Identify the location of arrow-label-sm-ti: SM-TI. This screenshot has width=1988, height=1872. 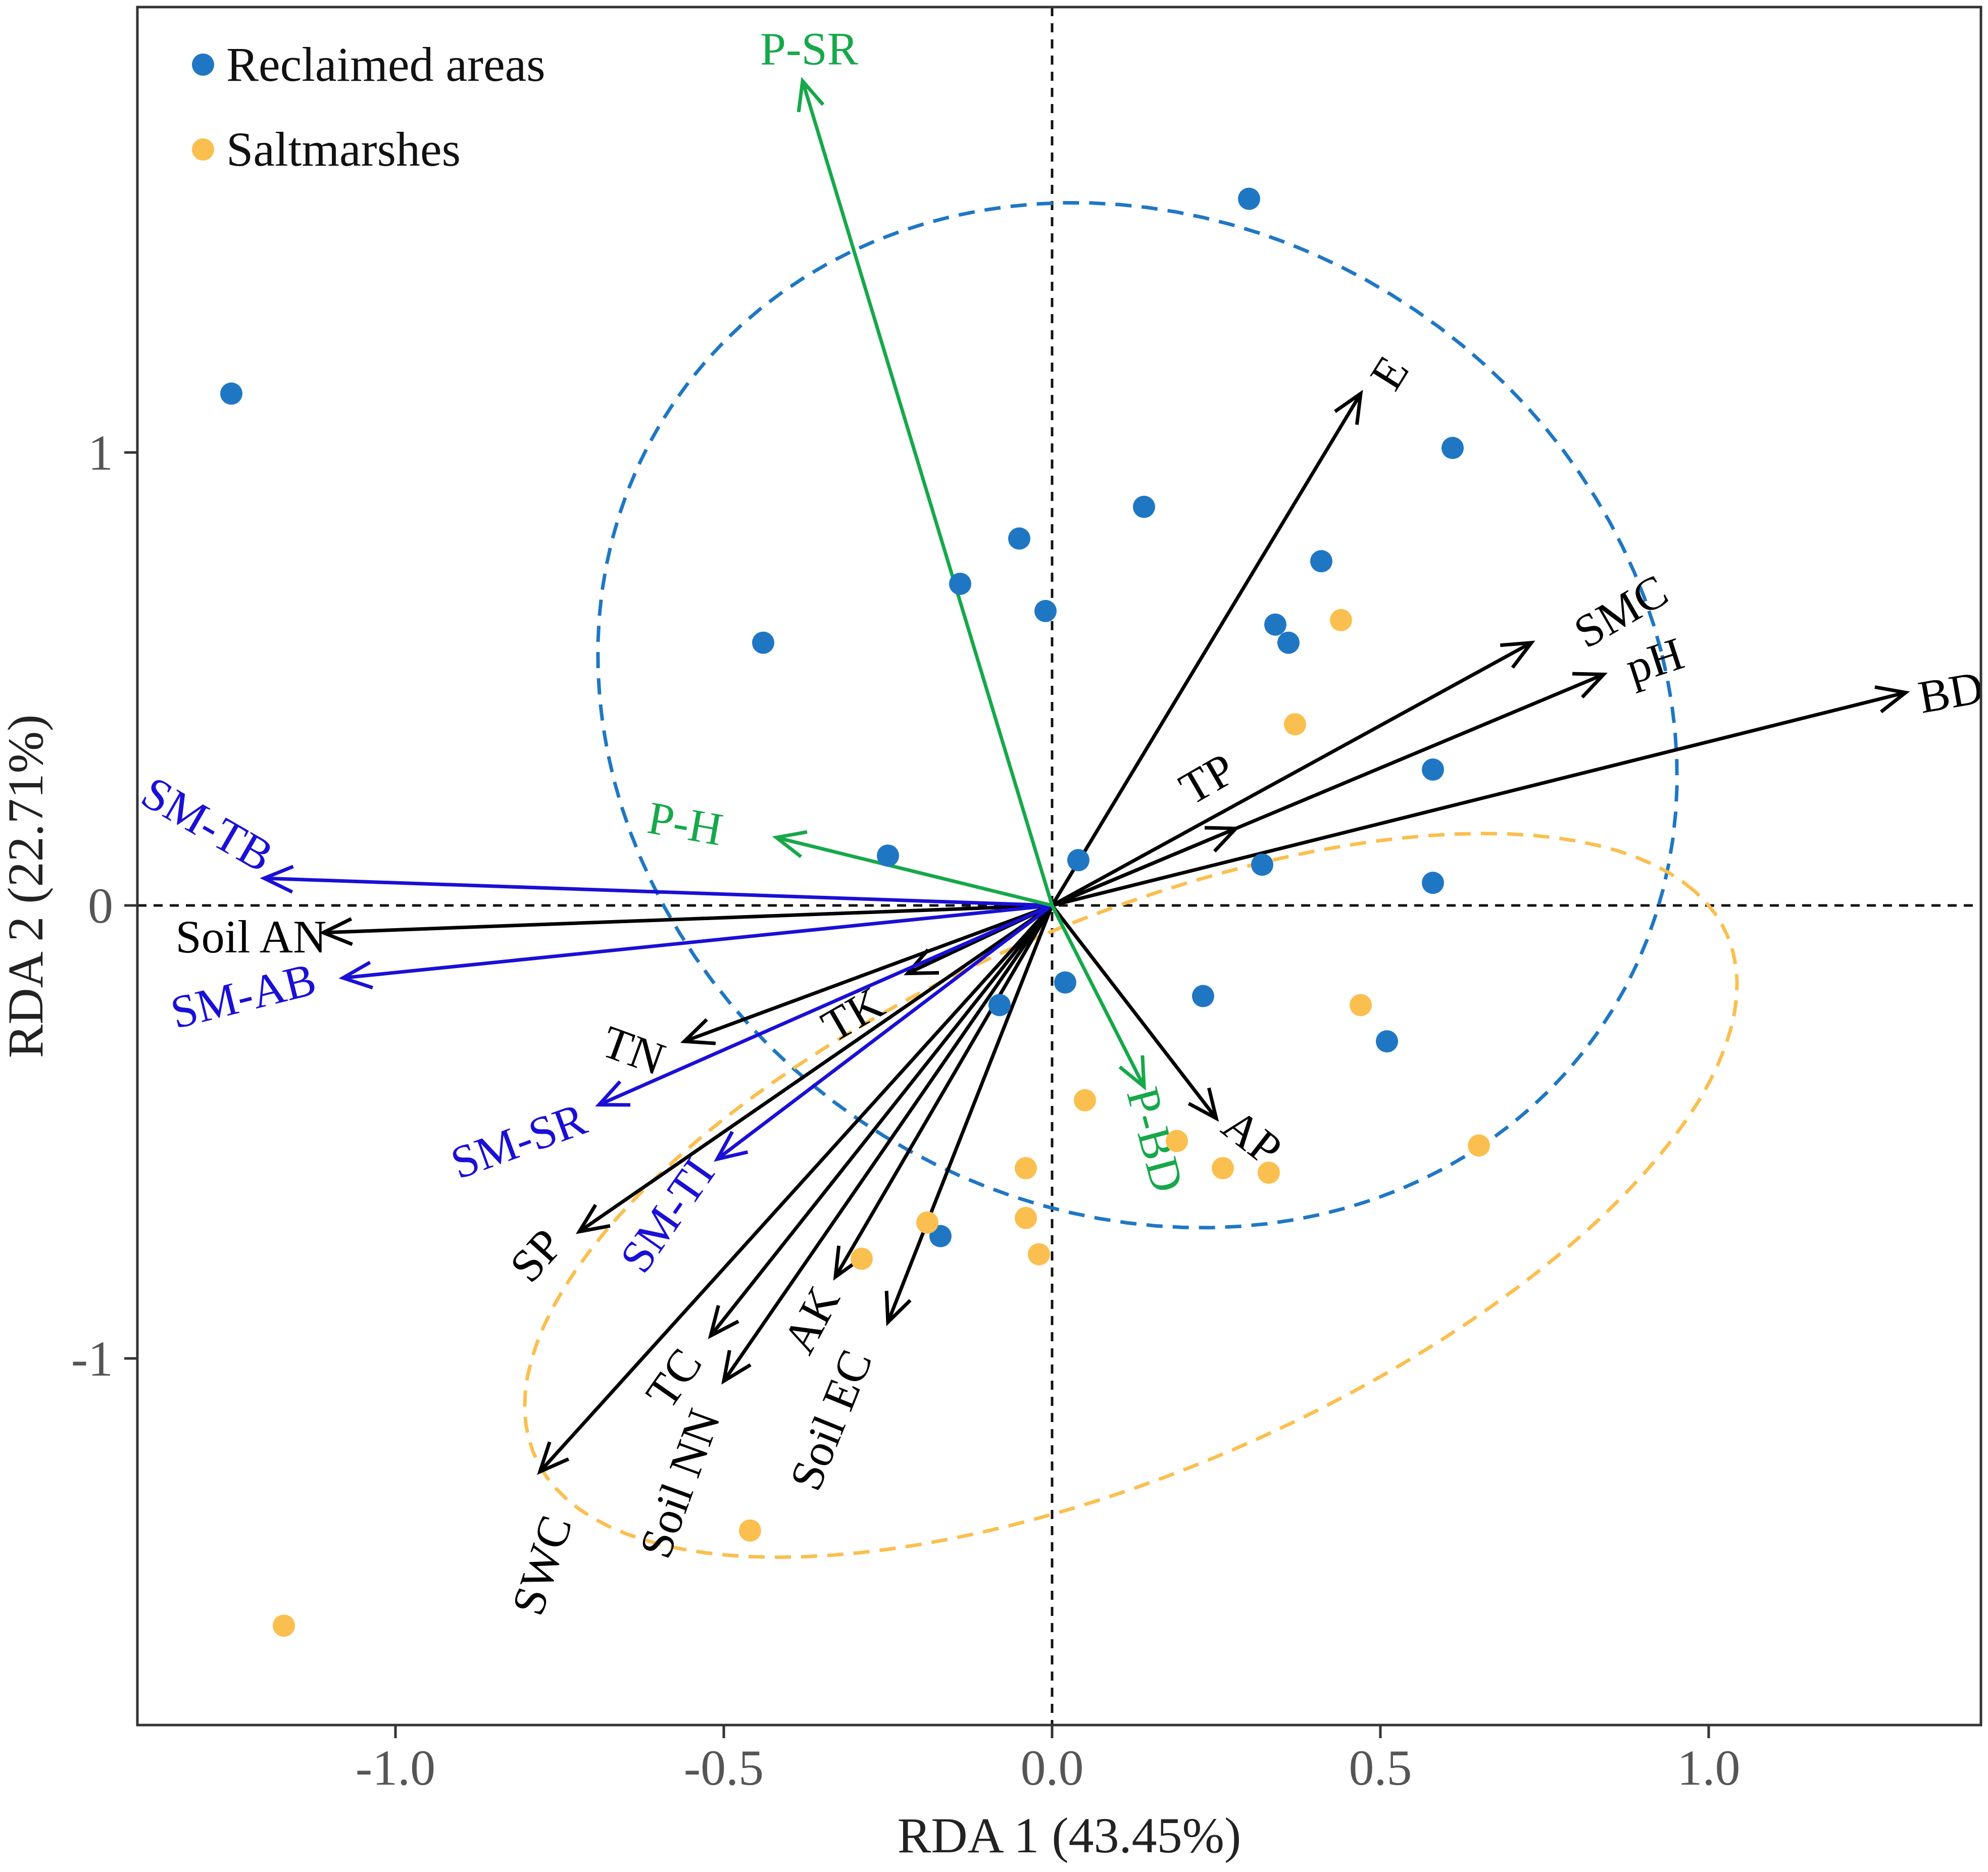
(667, 1215).